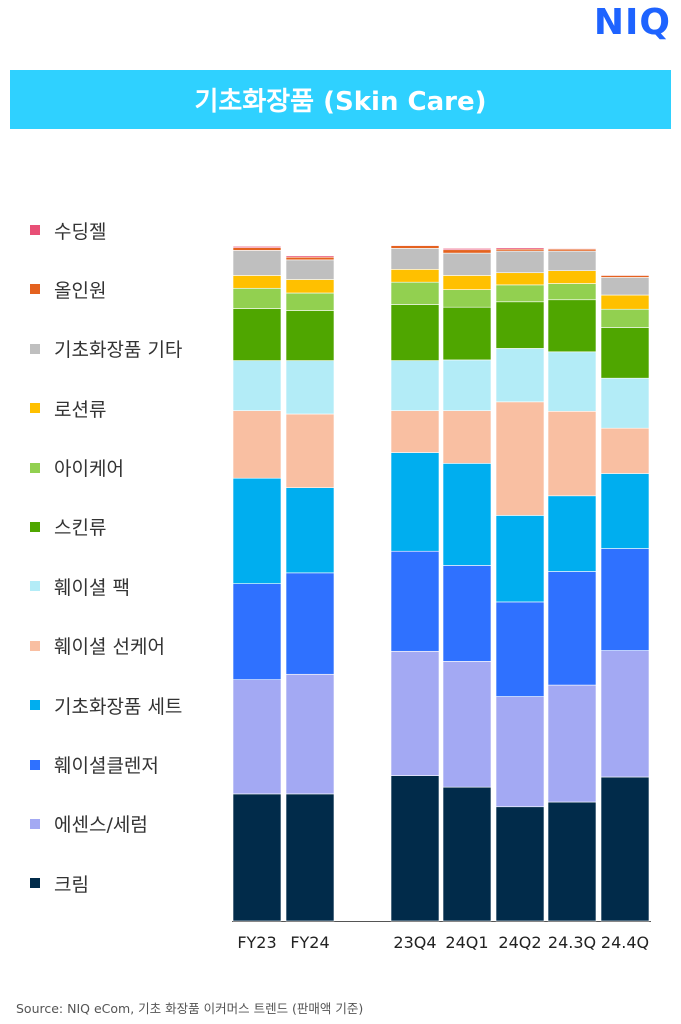 The height and width of the screenshot is (1024, 681). I want to click on legend-label: 스킨류, so click(80, 528).